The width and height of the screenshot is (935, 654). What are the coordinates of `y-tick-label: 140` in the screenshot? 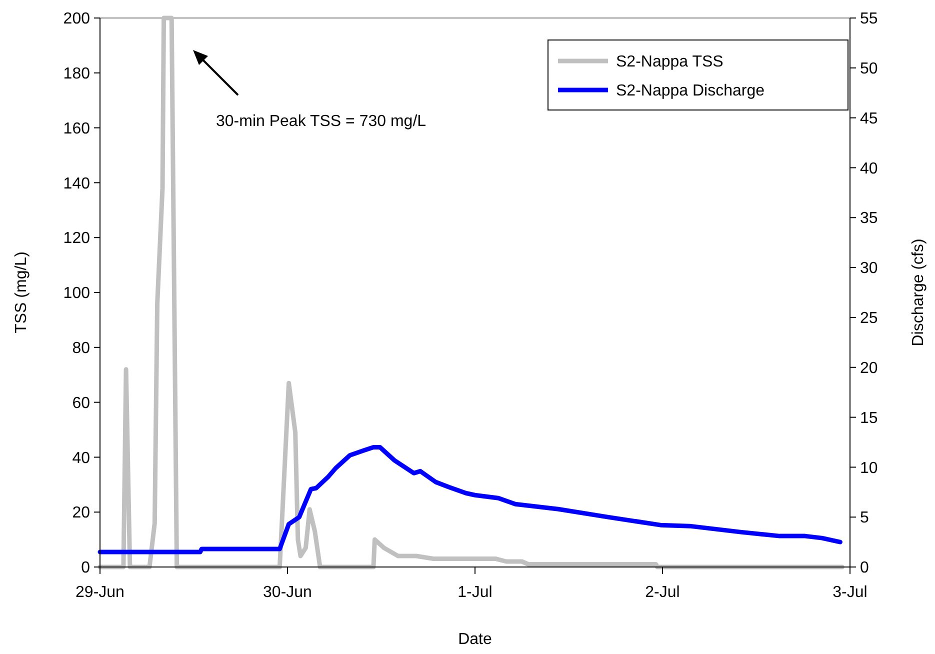 It's located at (76, 183).